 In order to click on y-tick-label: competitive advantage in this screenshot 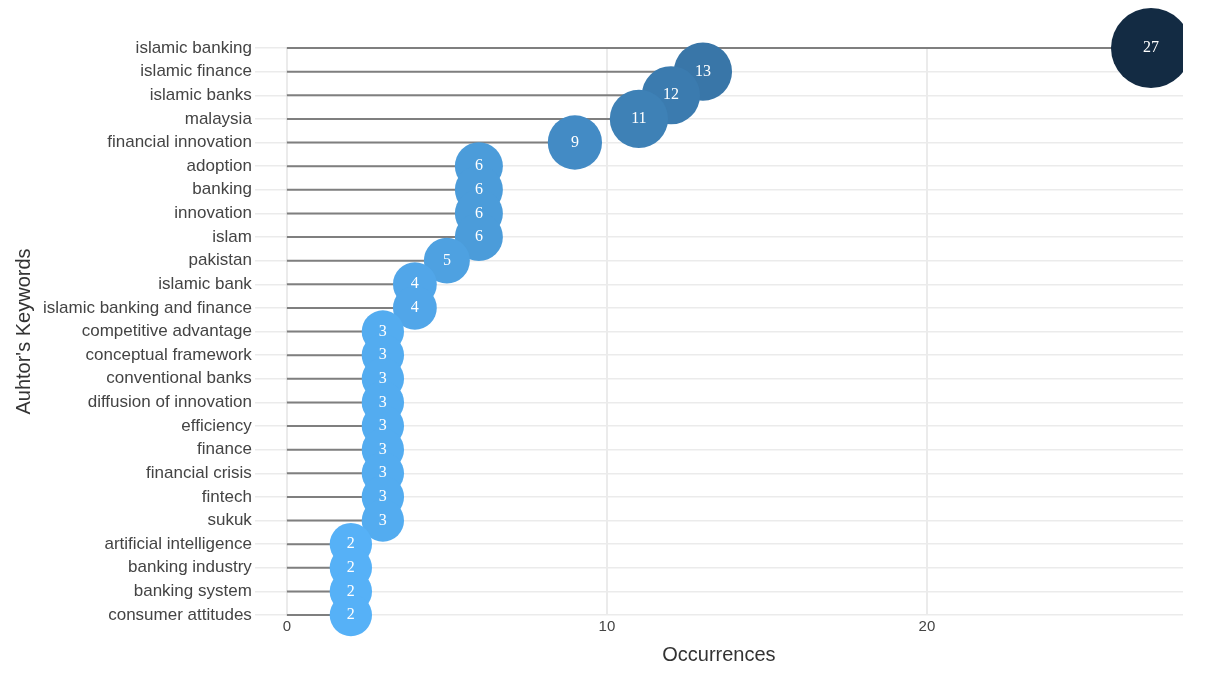, I will do `click(166, 331)`.